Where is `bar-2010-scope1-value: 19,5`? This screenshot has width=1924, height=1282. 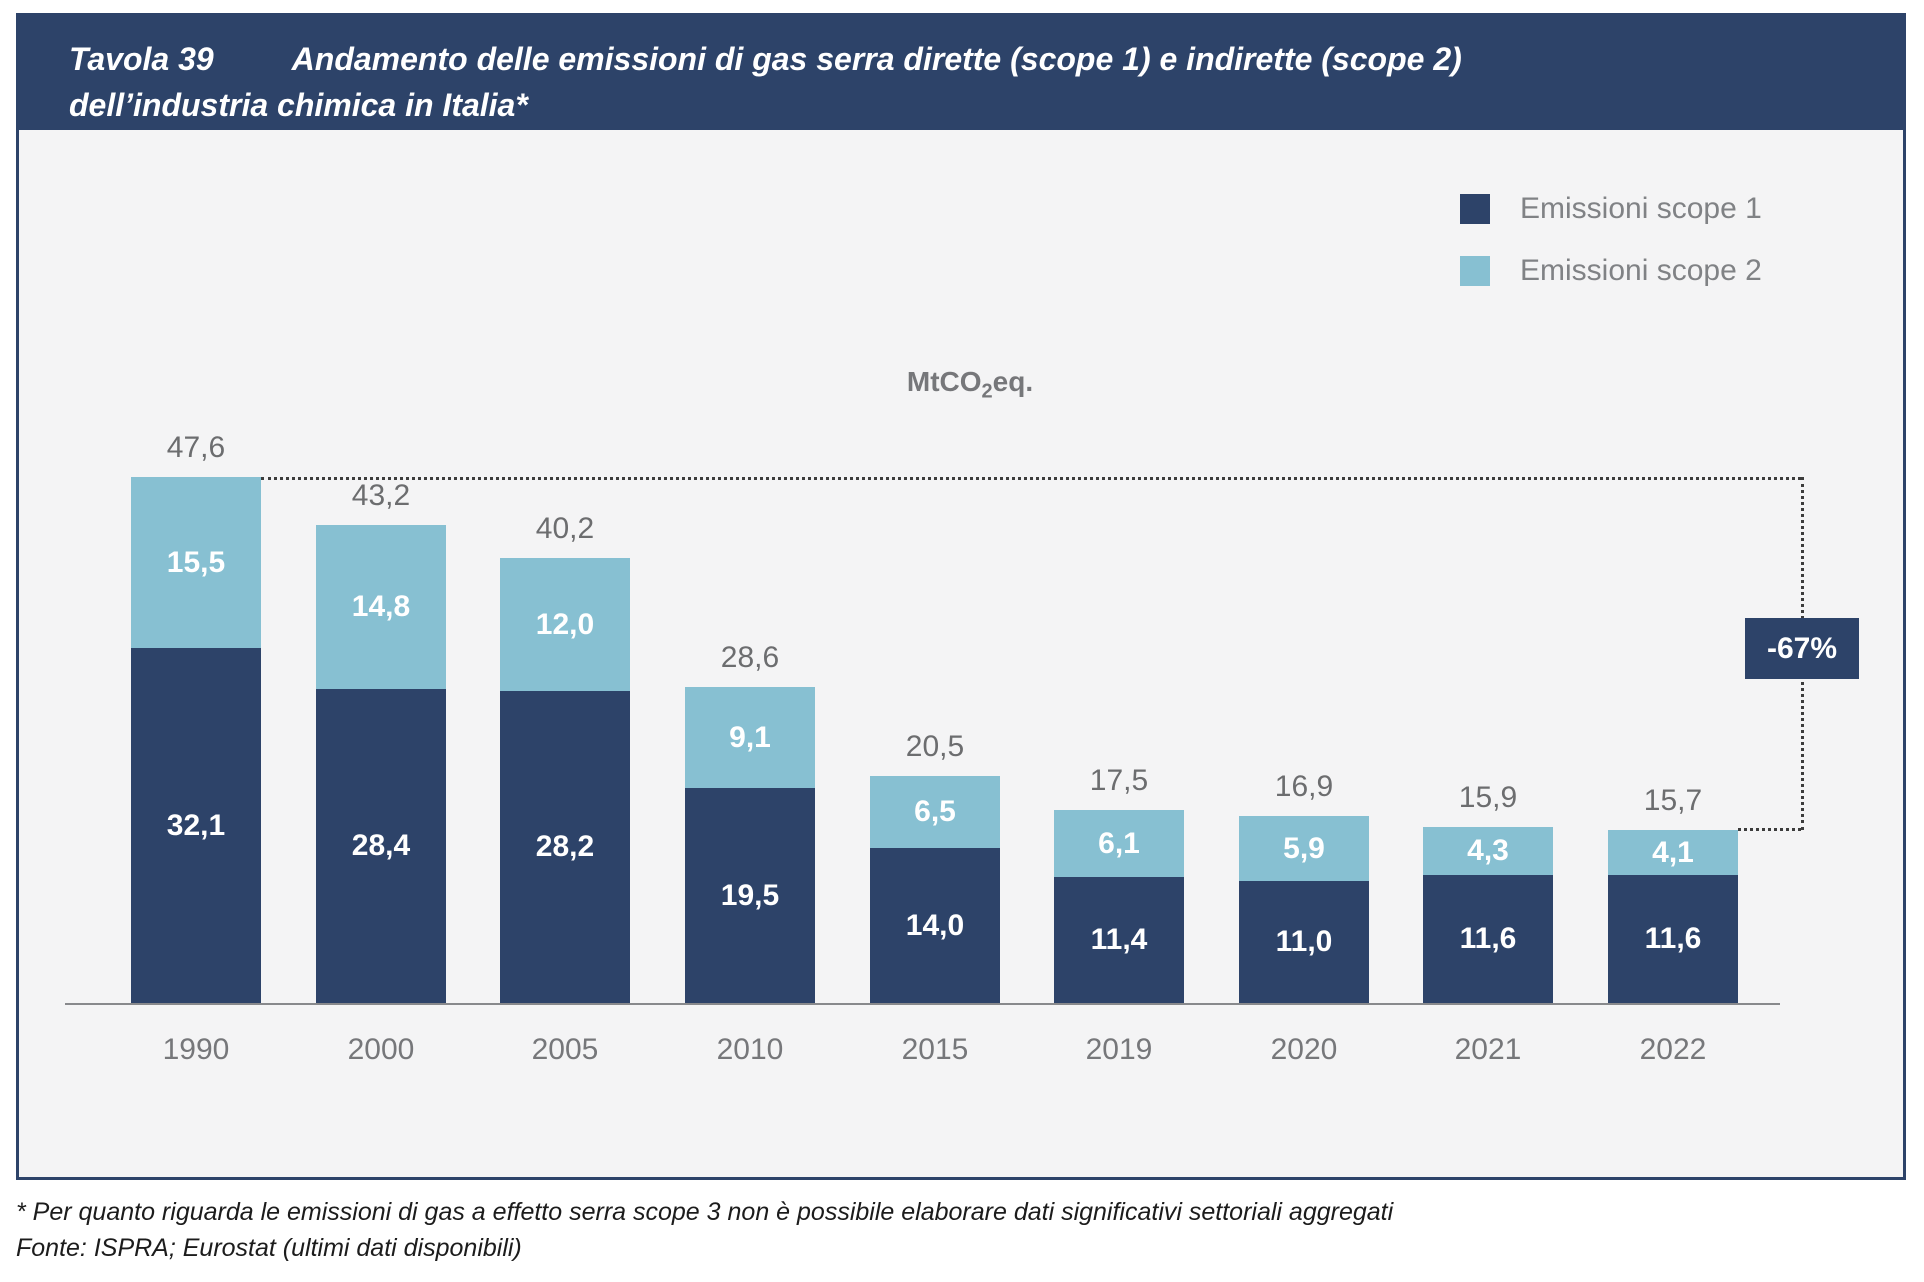 bar-2010-scope1-value: 19,5 is located at coordinates (750, 895).